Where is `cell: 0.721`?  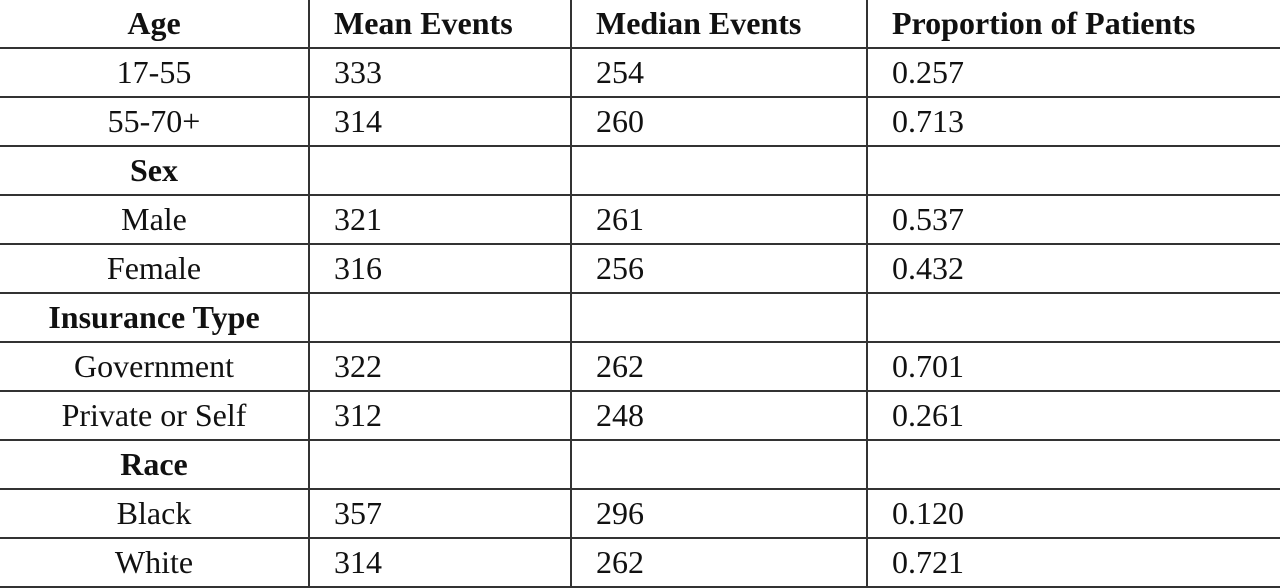 cell: 0.721 is located at coordinates (1073, 563).